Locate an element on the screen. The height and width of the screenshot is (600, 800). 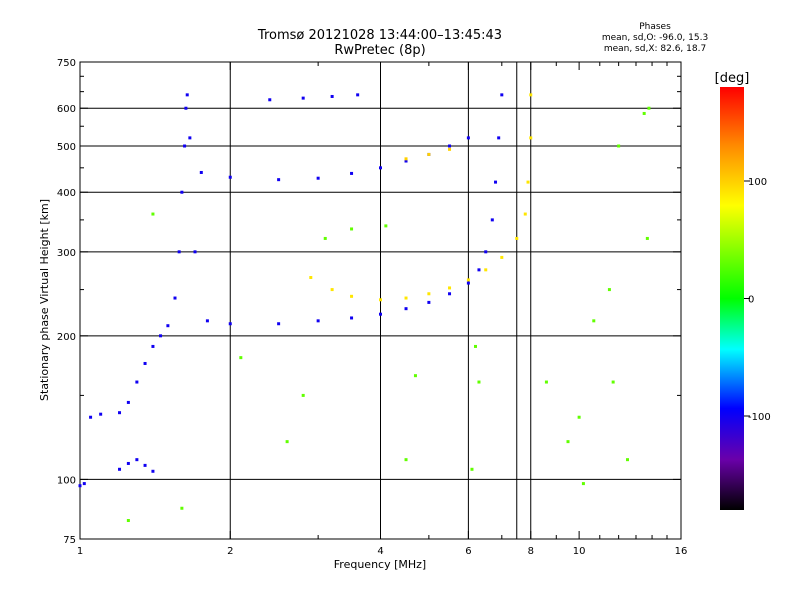
y-tick-label: 300 is located at coordinates (66, 253).